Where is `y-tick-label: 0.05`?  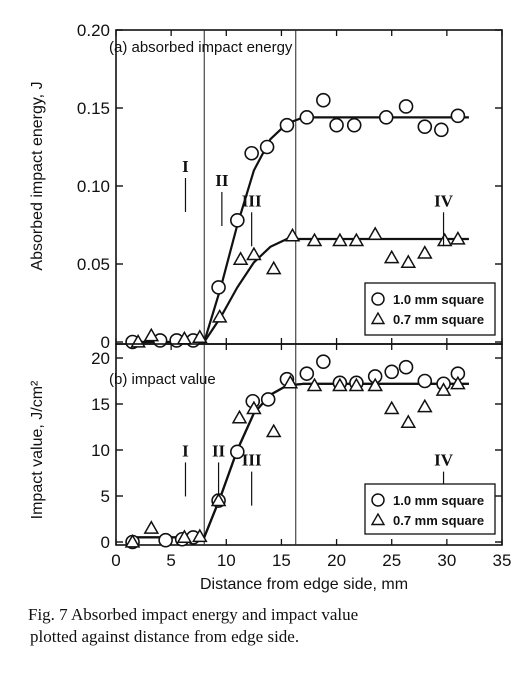
y-tick-label: 0.05 is located at coordinates (93, 264).